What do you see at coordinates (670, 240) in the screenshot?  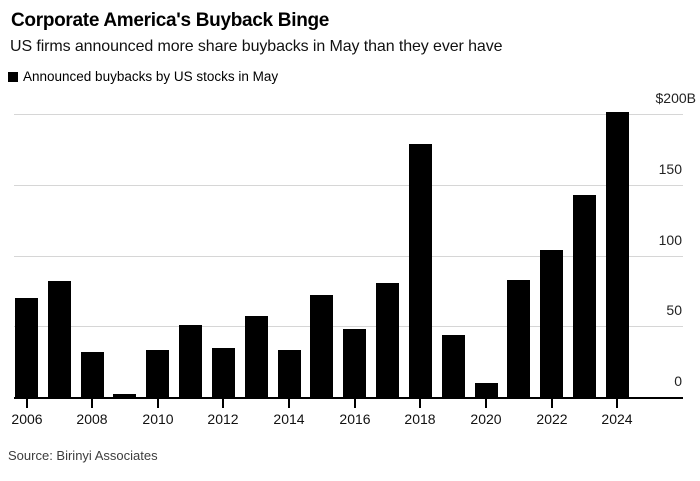 I see `y-tick-label: 100` at bounding box center [670, 240].